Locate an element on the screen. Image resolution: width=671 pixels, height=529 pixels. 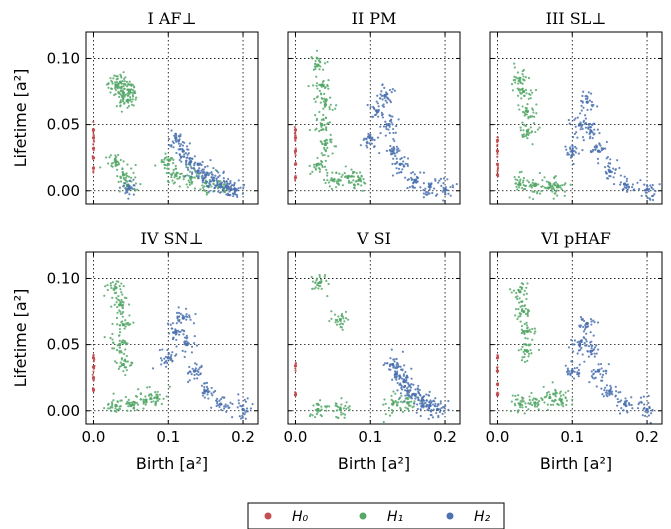
x-tick-label: 0.2 is located at coordinates (445, 437).